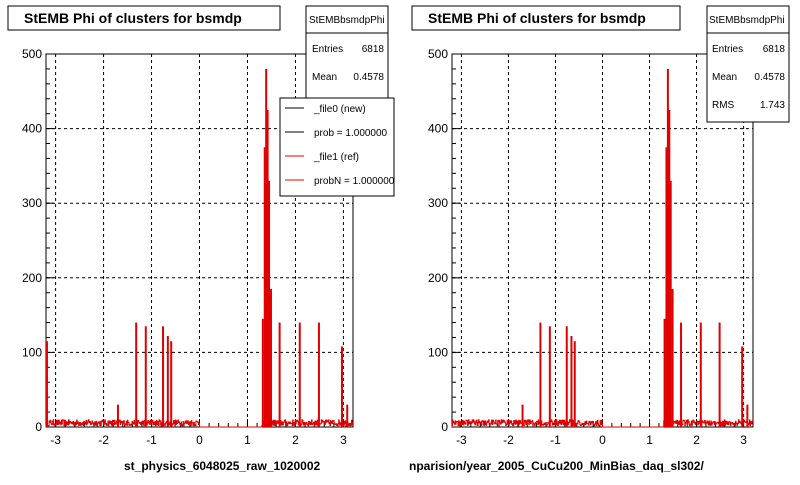 Image resolution: width=800 pixels, height=485 pixels. What do you see at coordinates (354, 181) in the screenshot?
I see `legend-label-probn: probN = 1.000000` at bounding box center [354, 181].